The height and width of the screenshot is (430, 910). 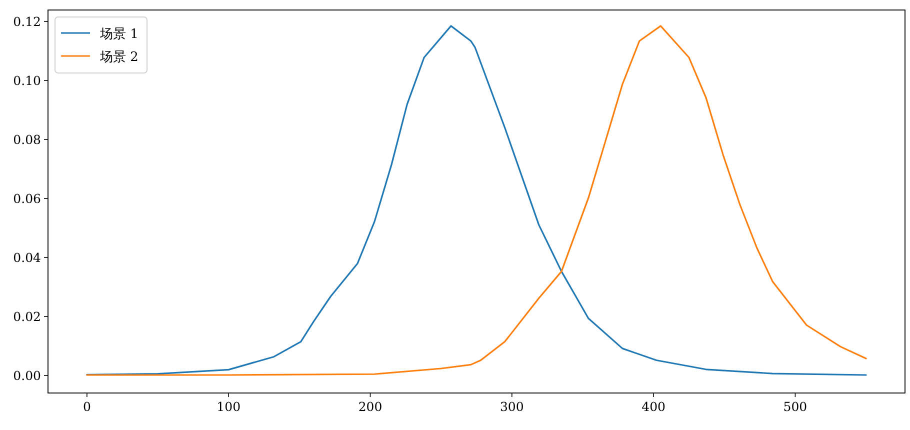 What do you see at coordinates (27, 198) in the screenshot?
I see `y-tick-label: 0.06` at bounding box center [27, 198].